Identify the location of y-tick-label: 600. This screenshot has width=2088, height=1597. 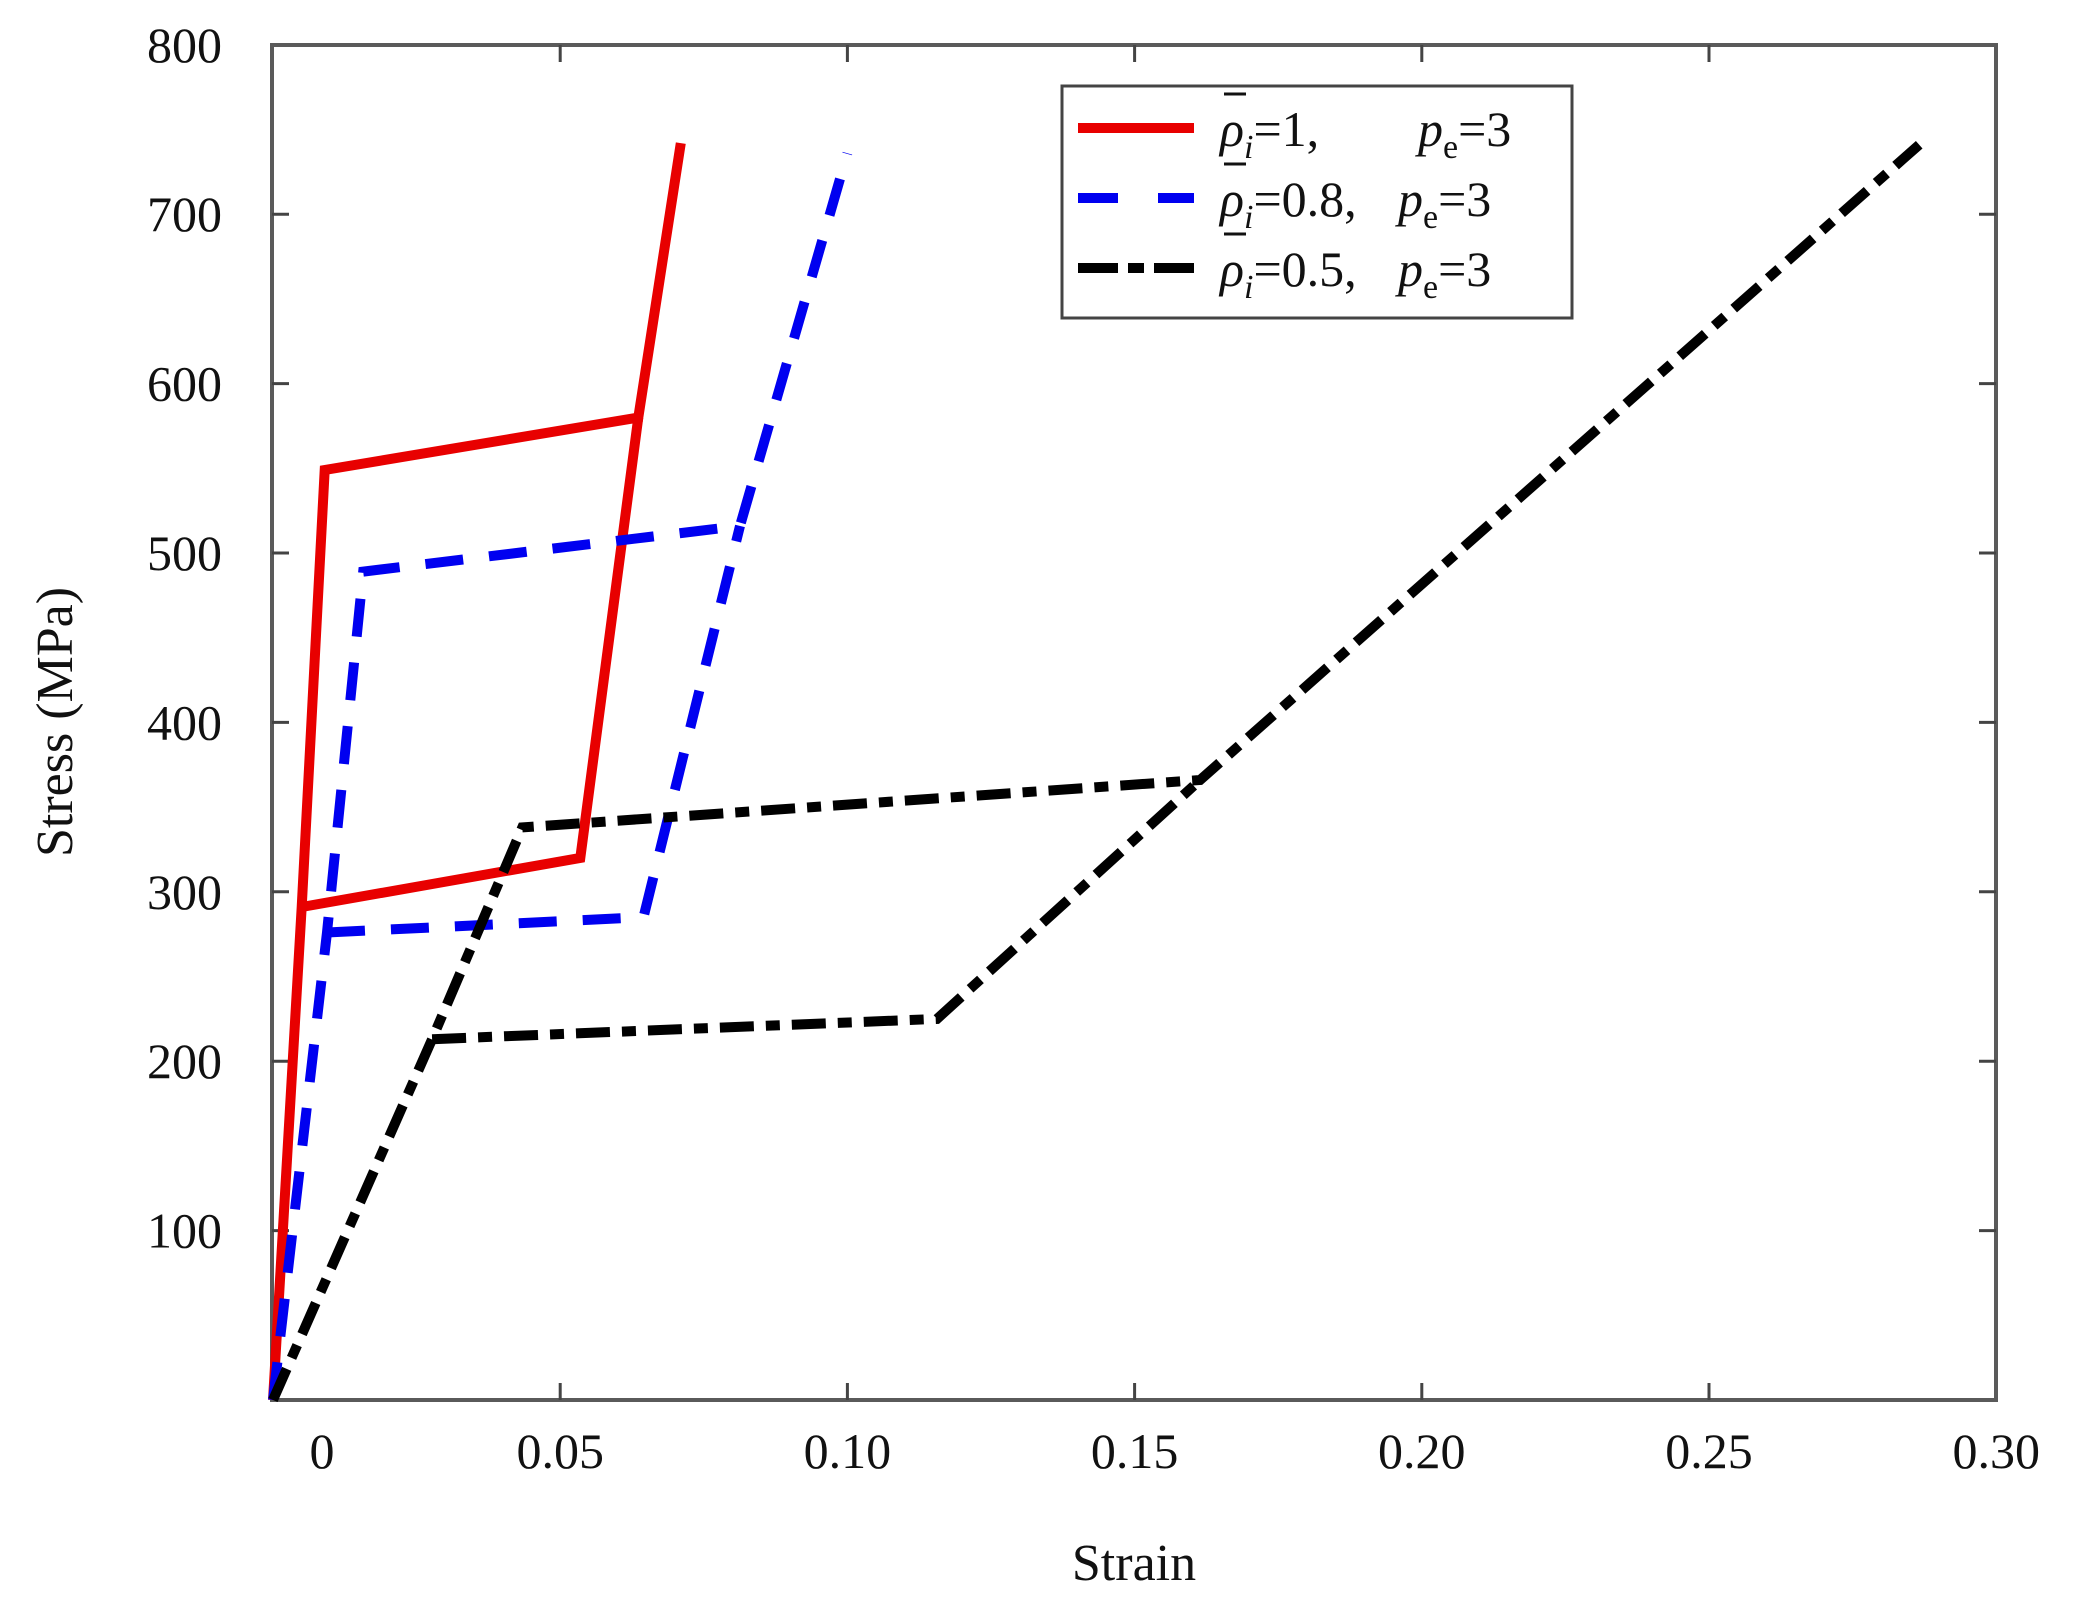
(184, 384).